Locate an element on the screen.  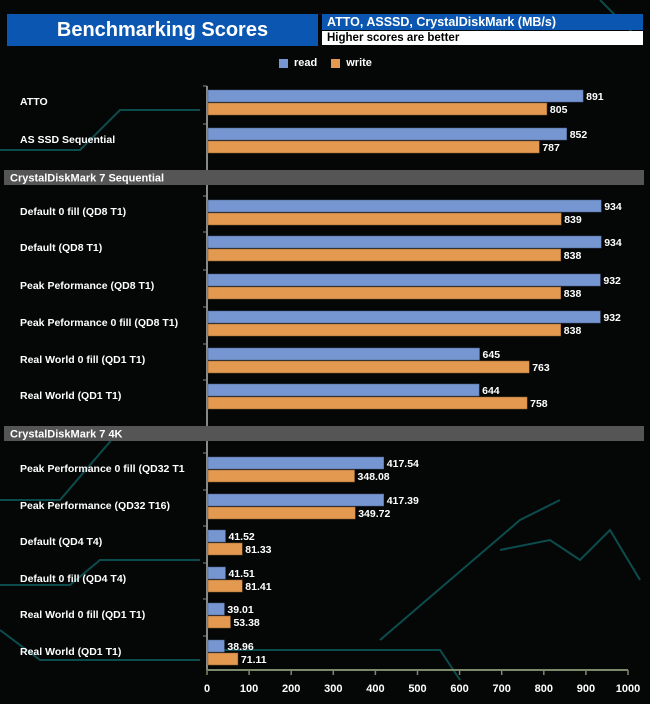
category-label: Default (QD4 T4) is located at coordinates (61, 542).